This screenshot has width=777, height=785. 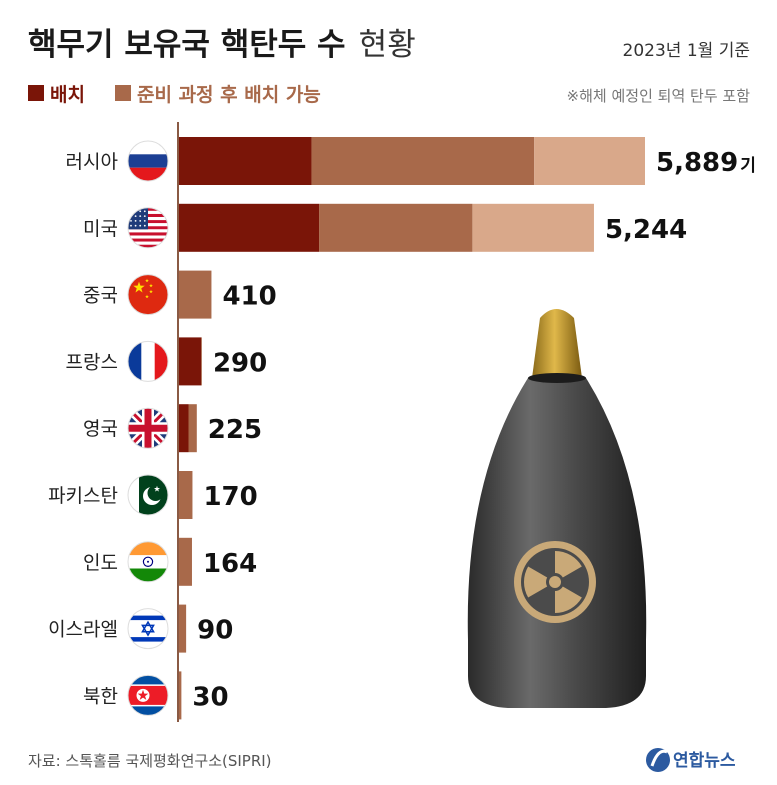 What do you see at coordinates (686, 51) in the screenshot?
I see `as-of-date: 2023년 1월 기준` at bounding box center [686, 51].